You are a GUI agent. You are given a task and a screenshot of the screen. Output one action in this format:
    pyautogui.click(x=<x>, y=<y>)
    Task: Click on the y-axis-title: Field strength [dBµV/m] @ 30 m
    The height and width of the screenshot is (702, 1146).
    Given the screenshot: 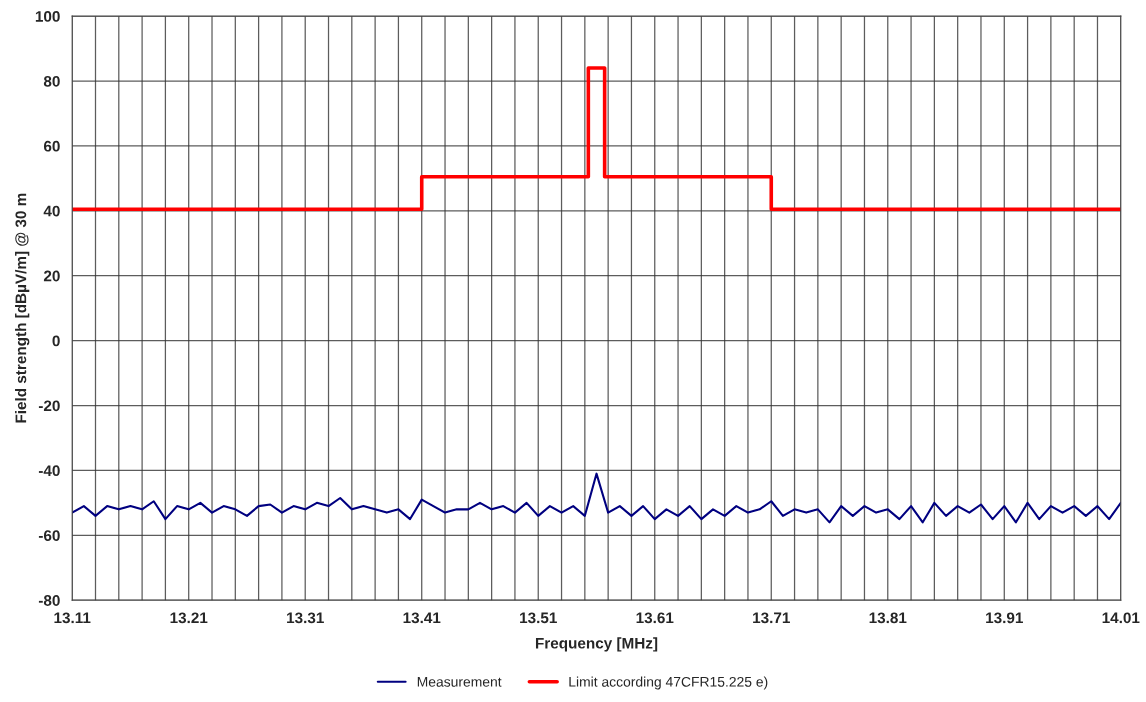 What is the action you would take?
    pyautogui.click(x=22, y=308)
    